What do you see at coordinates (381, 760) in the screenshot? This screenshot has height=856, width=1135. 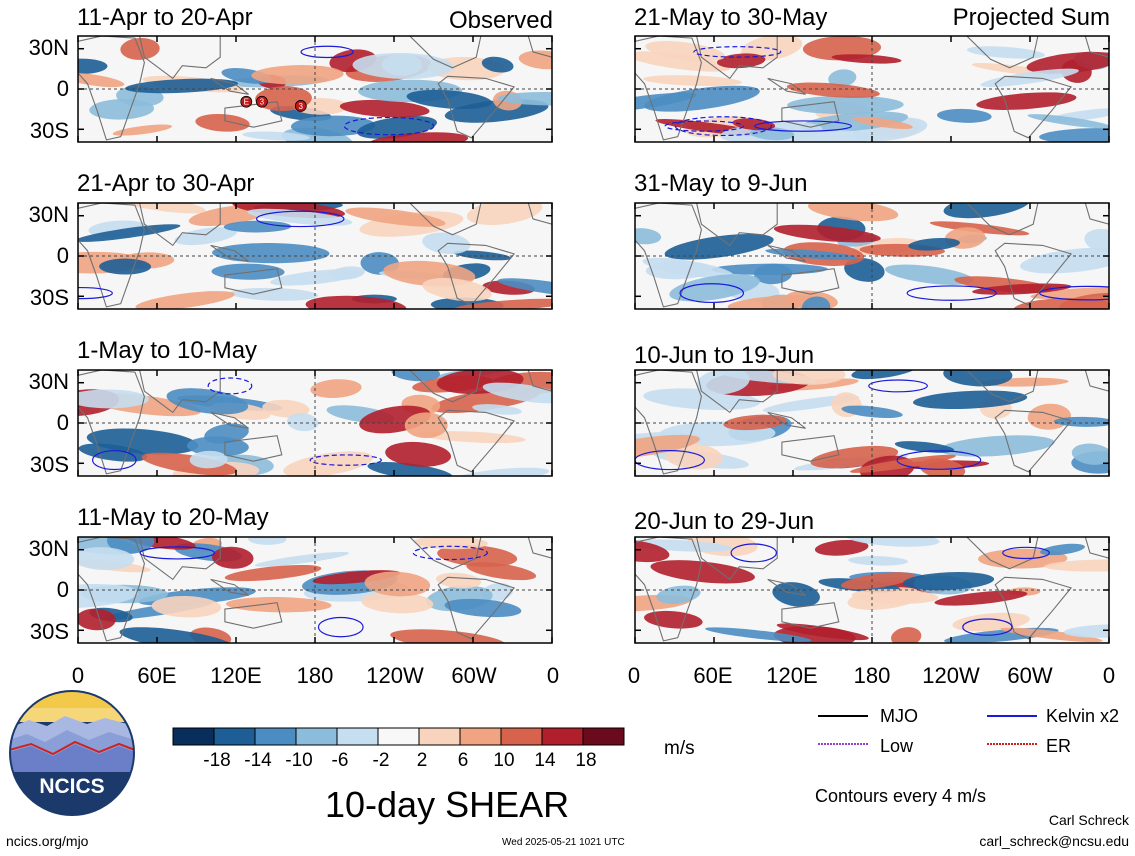 I see `colorbar-label: -2` at bounding box center [381, 760].